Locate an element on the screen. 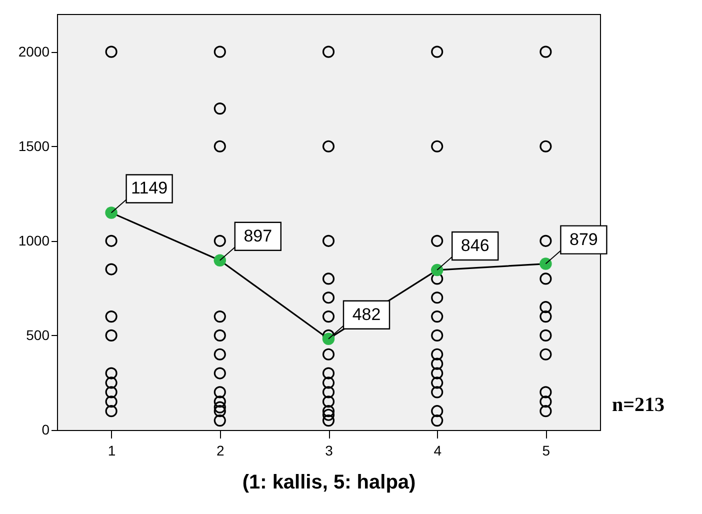  data-label: 482 is located at coordinates (366, 314).